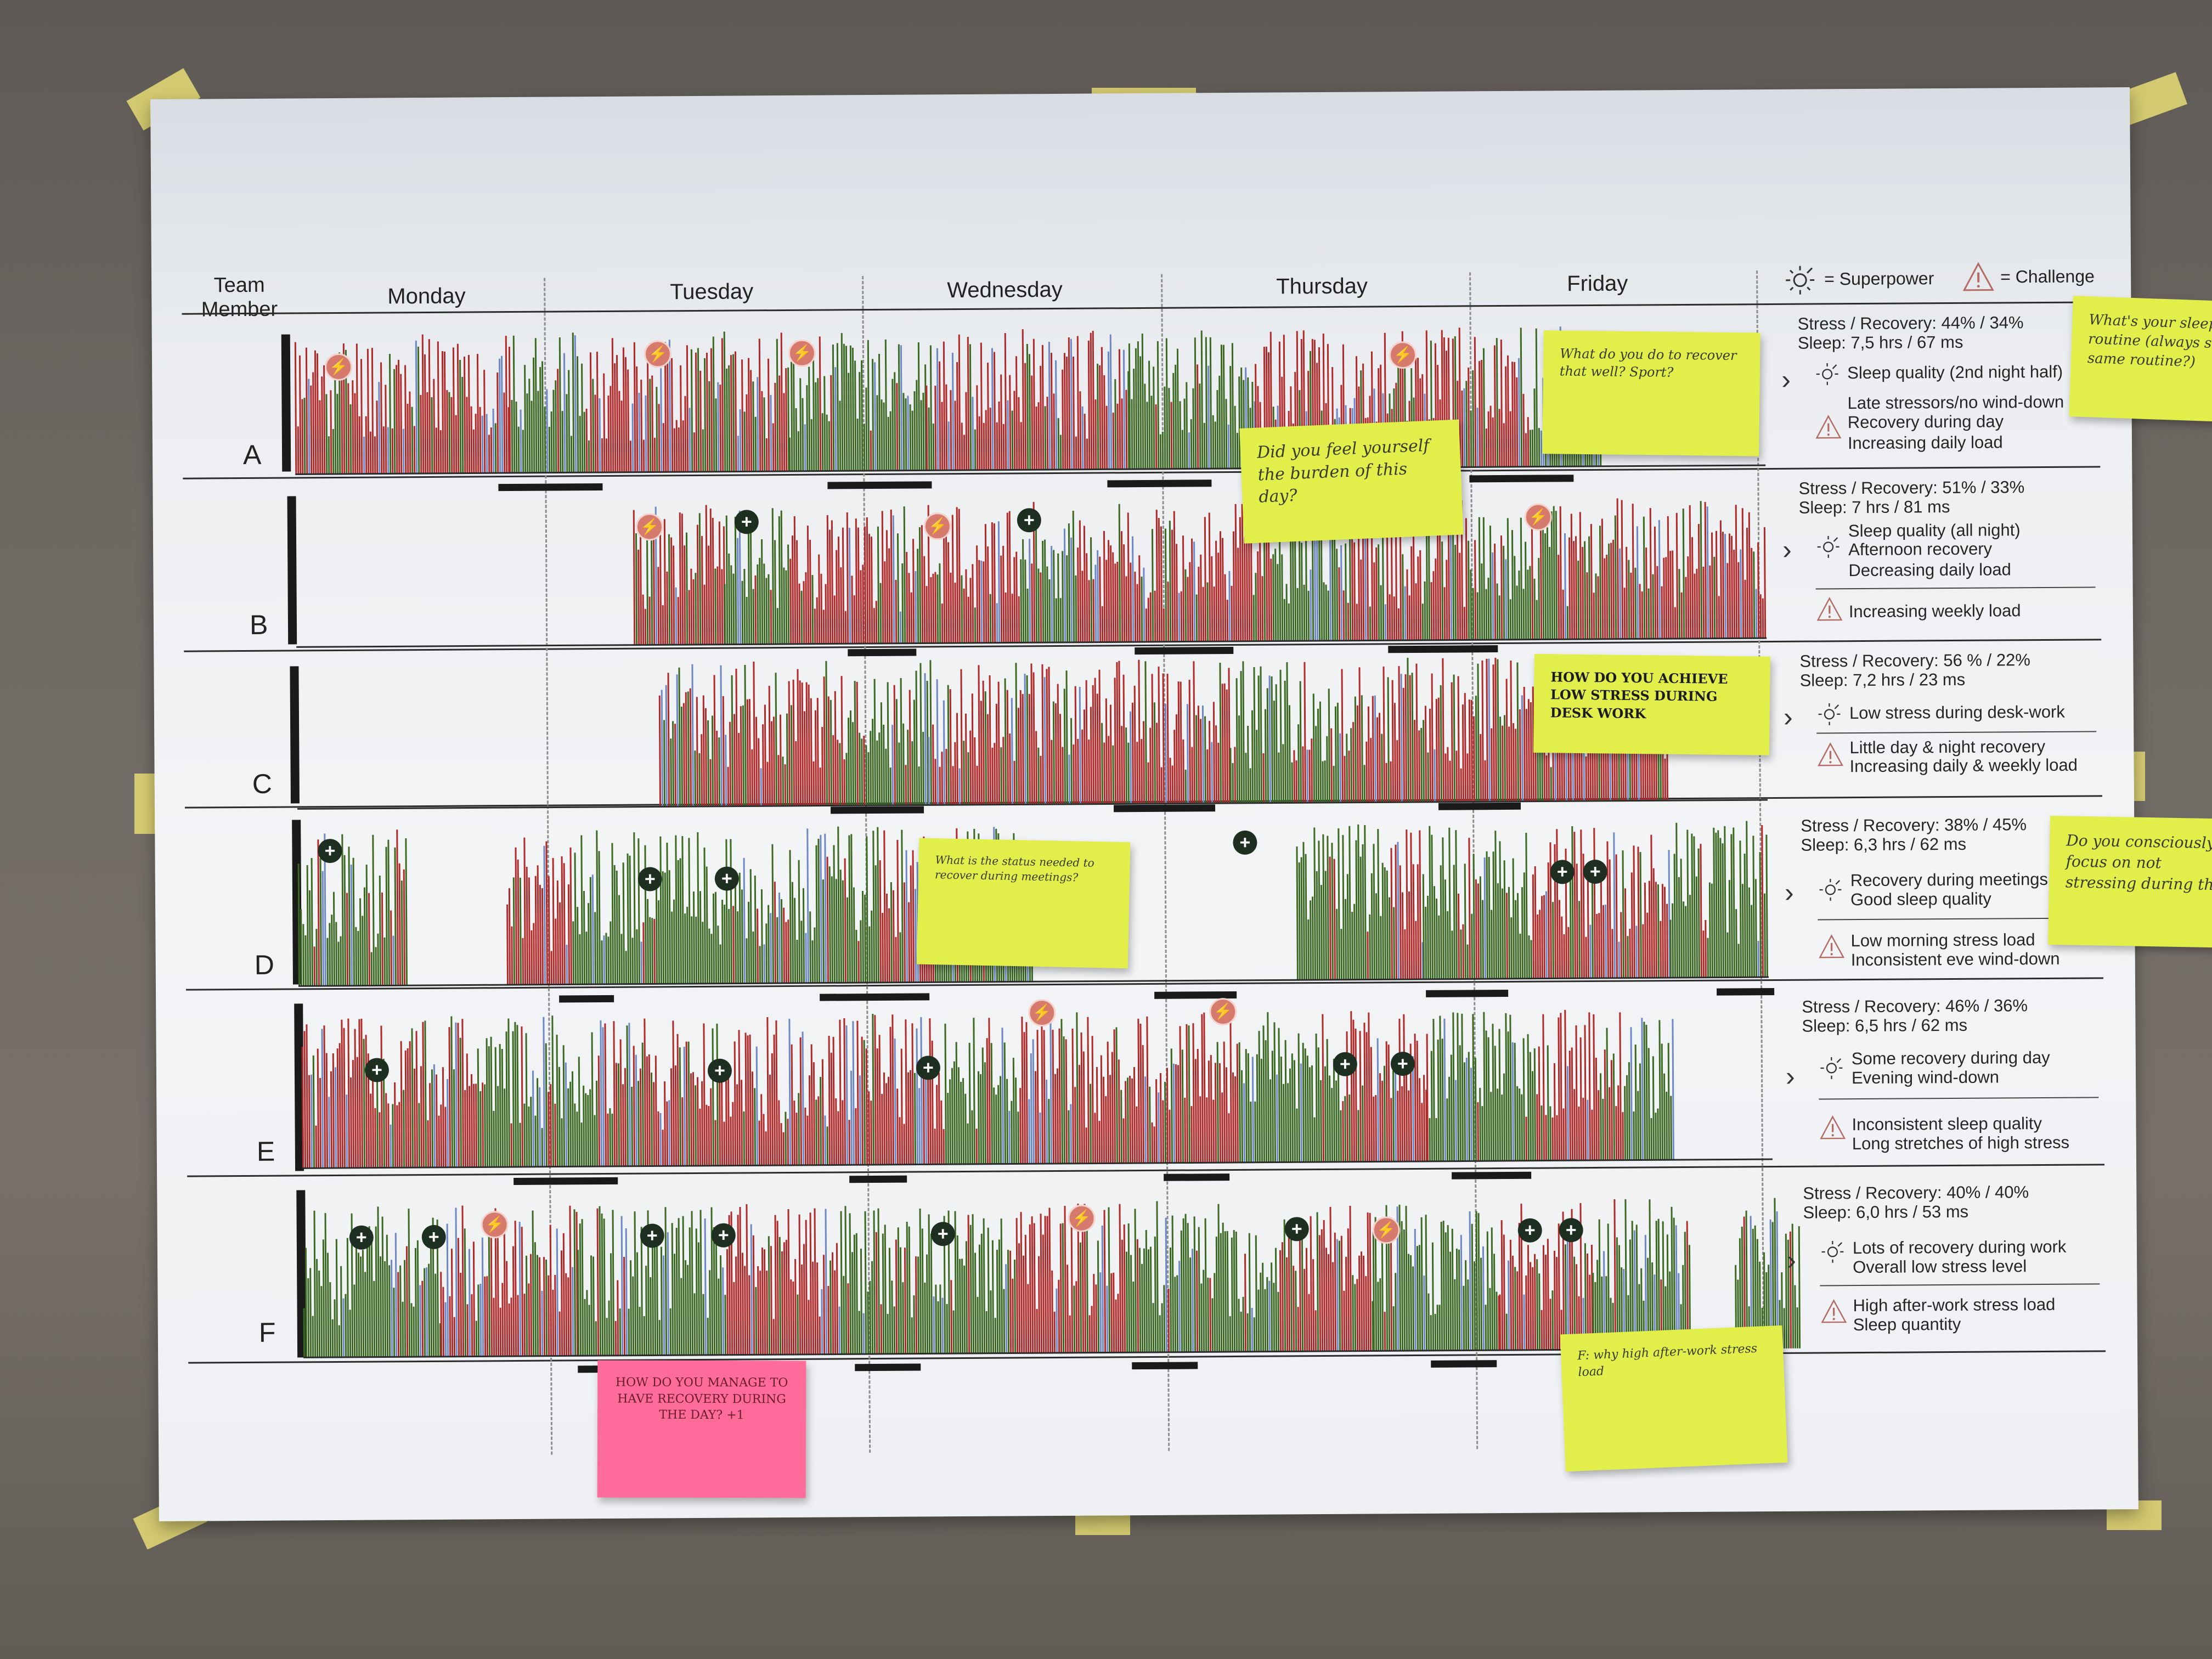 The image size is (2212, 1659). What do you see at coordinates (1030, 470) in the screenshot?
I see `chart-baseline` at bounding box center [1030, 470].